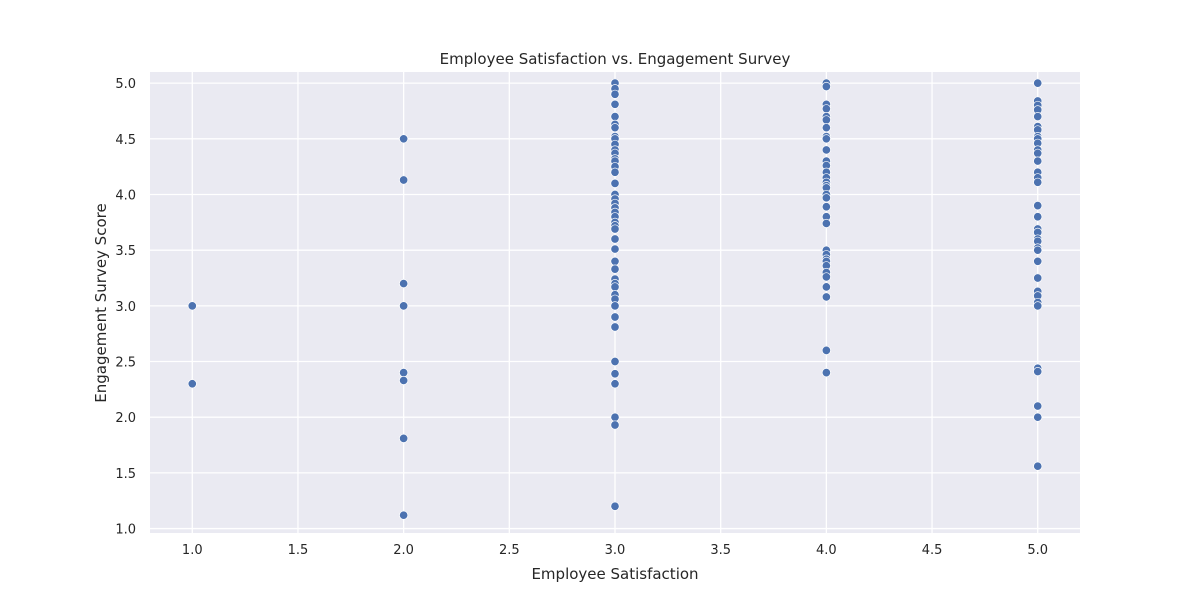 This screenshot has height=600, width=1200. Describe the element at coordinates (125, 363) in the screenshot. I see `y-tick-label: 2.5` at that location.